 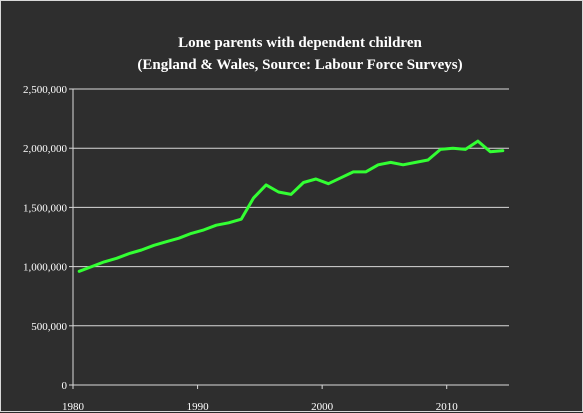 I want to click on y-tick-label: 0, so click(x=65, y=386).